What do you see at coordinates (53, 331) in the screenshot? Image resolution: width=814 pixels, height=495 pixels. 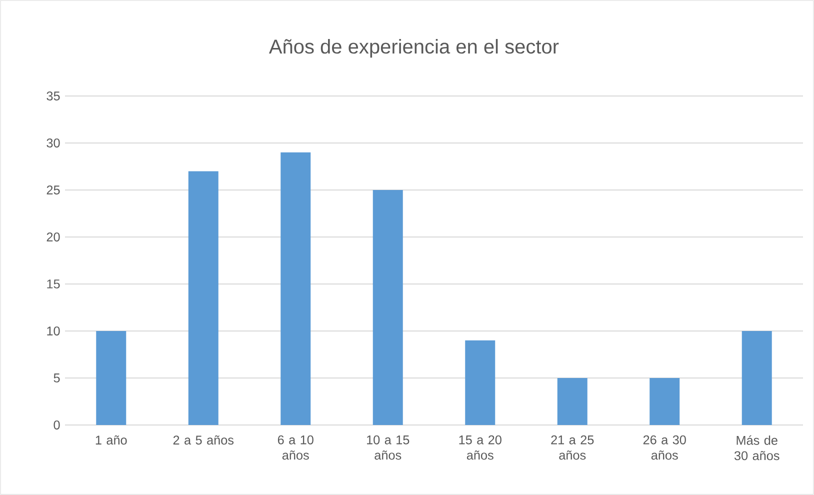 I see `y-tick-label: 10` at bounding box center [53, 331].